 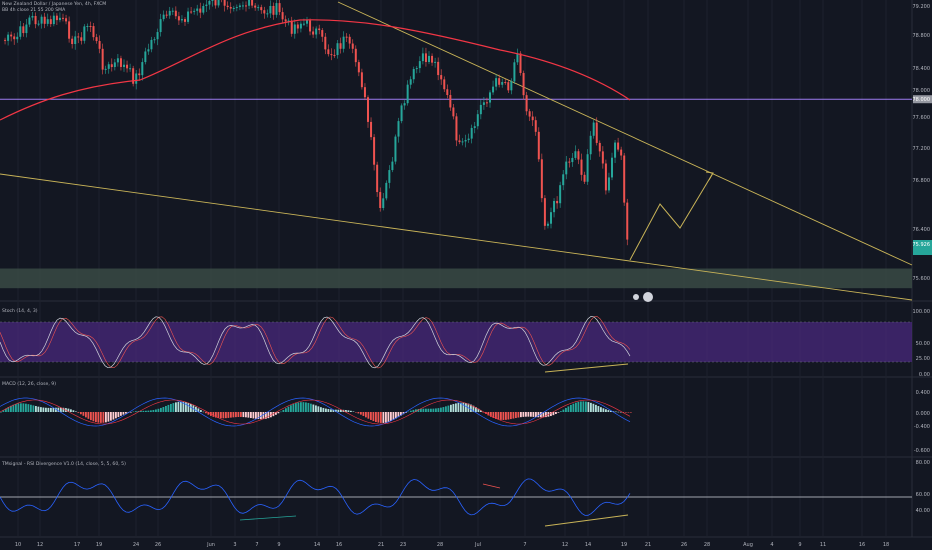 What do you see at coordinates (158, 545) in the screenshot?
I see `date-tick-label: 26` at bounding box center [158, 545].